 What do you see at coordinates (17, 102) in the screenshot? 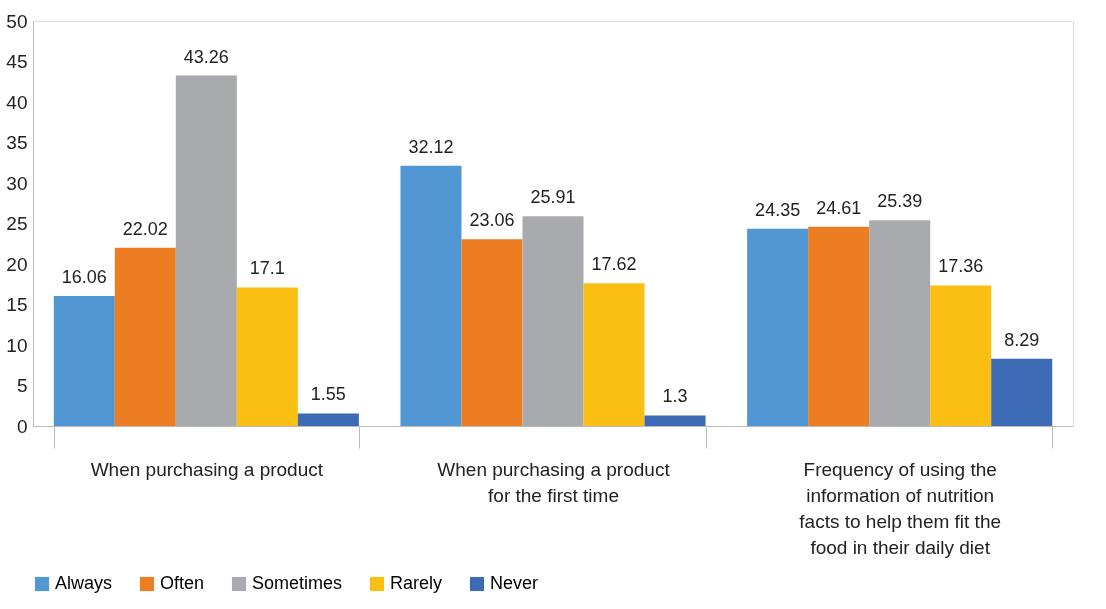
I see `y-tick-label: 40` at bounding box center [17, 102].